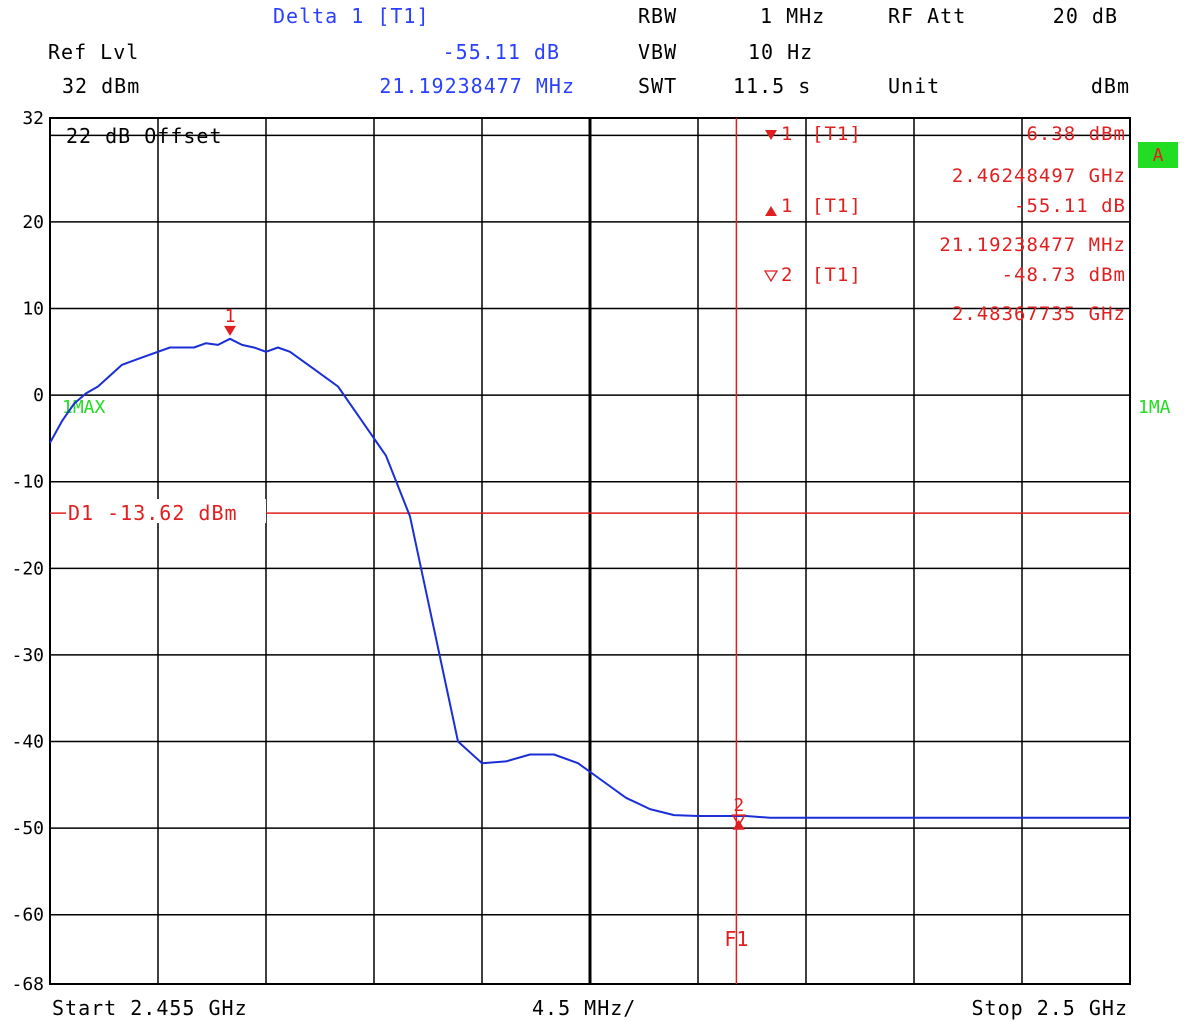  I want to click on y-tick-label: -60, so click(27, 915).